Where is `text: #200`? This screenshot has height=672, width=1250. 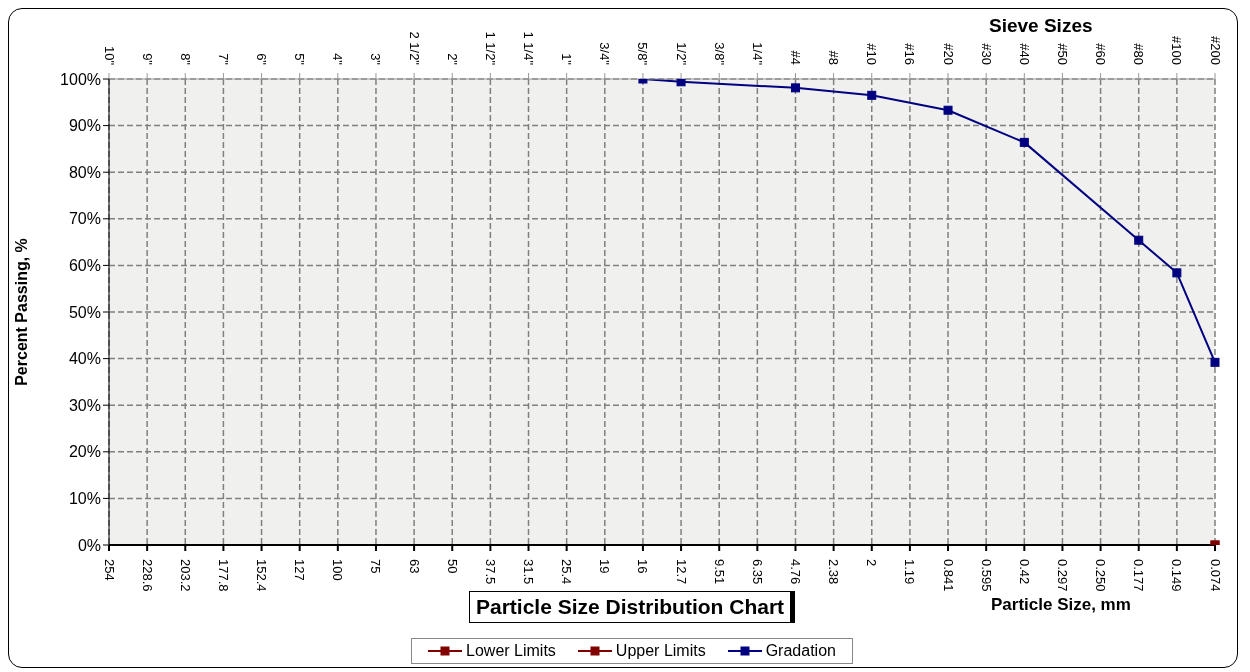
text: #200 is located at coordinates (1215, 50).